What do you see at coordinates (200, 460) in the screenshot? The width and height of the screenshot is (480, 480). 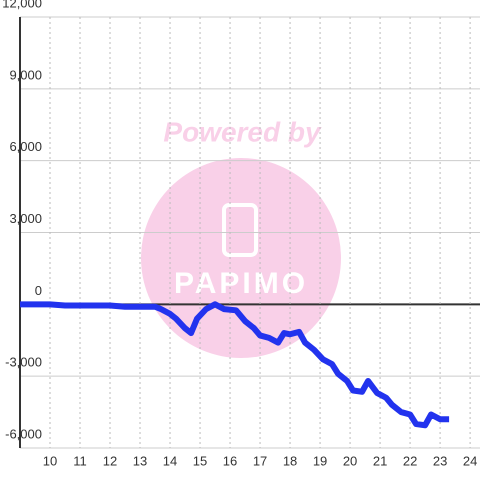 I see `x-tick-label: 15` at bounding box center [200, 460].